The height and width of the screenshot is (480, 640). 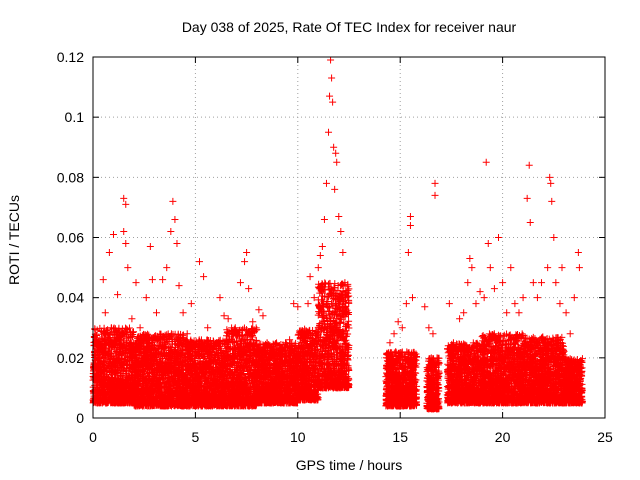 I want to click on y-tick-label: 0.04, so click(x=70, y=298).